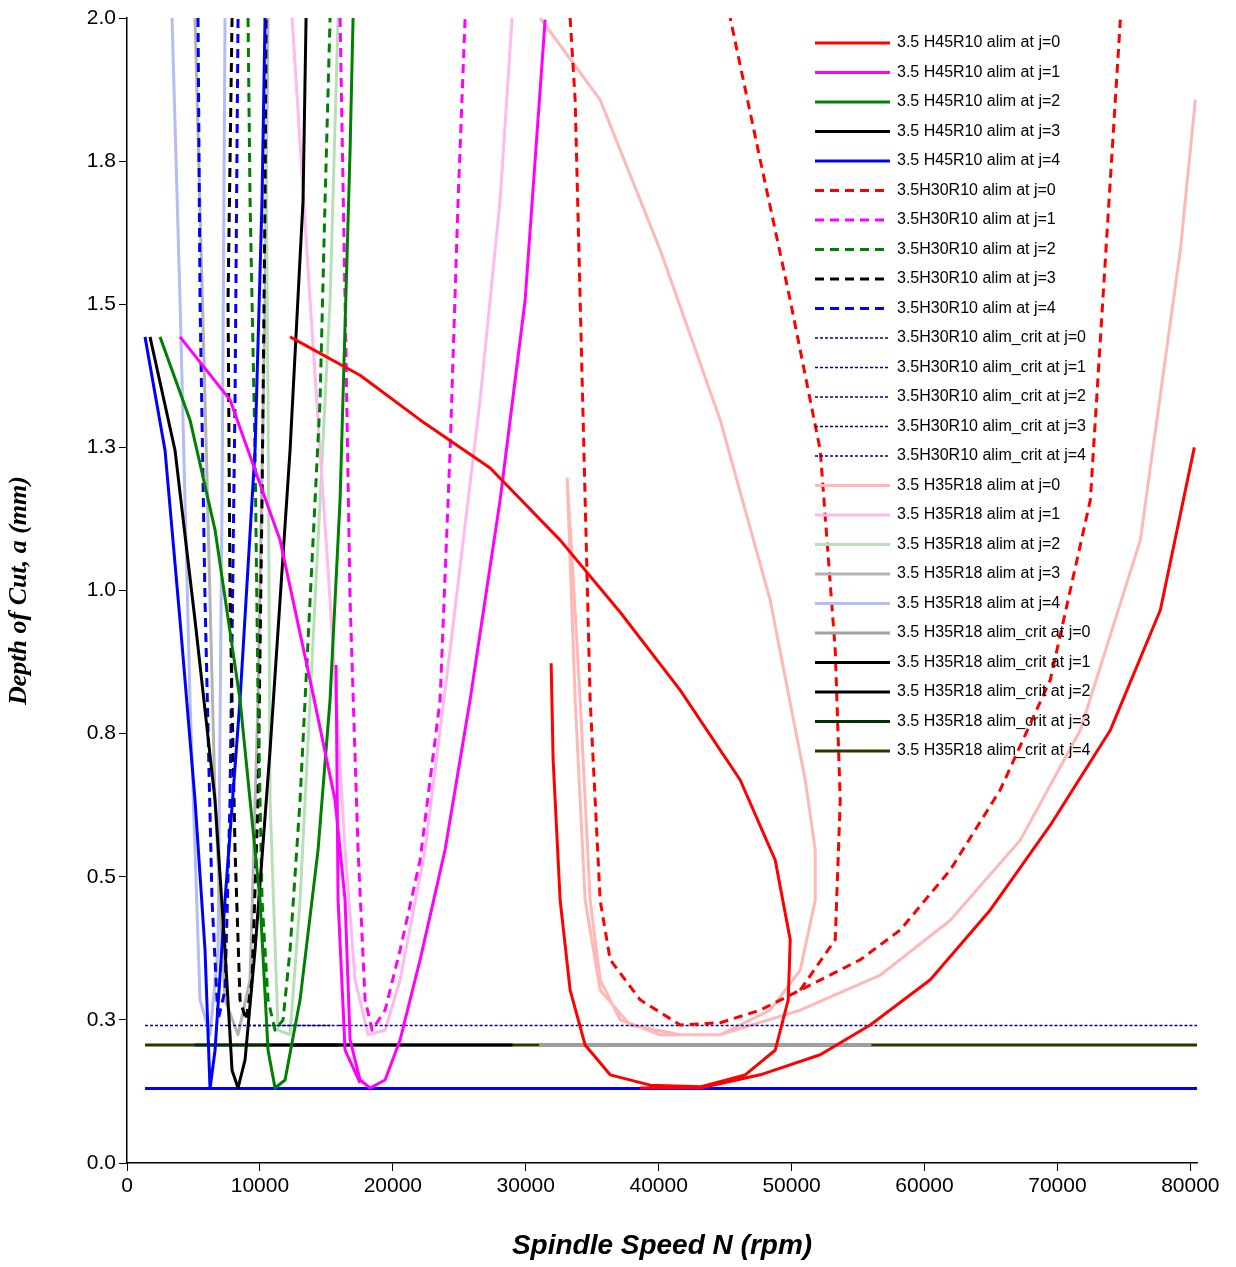  Describe the element at coordinates (979, 130) in the screenshot. I see `legend-label: 3.5 H45R10 alim at j=3` at that location.